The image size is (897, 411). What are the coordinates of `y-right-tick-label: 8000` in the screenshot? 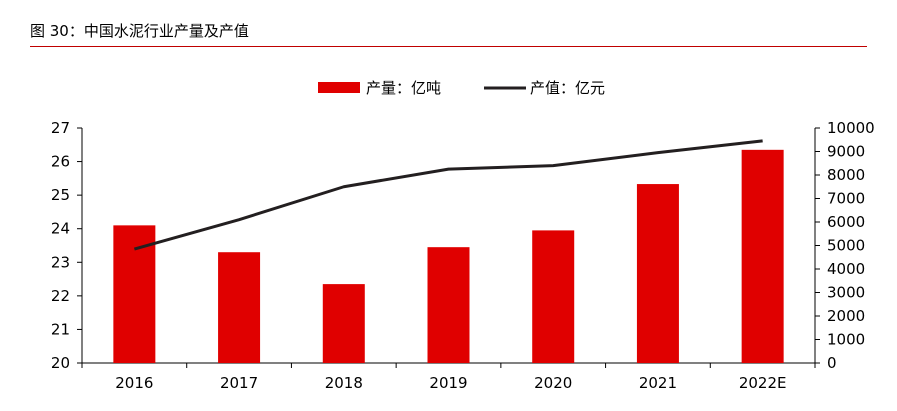 It's located at (846, 175).